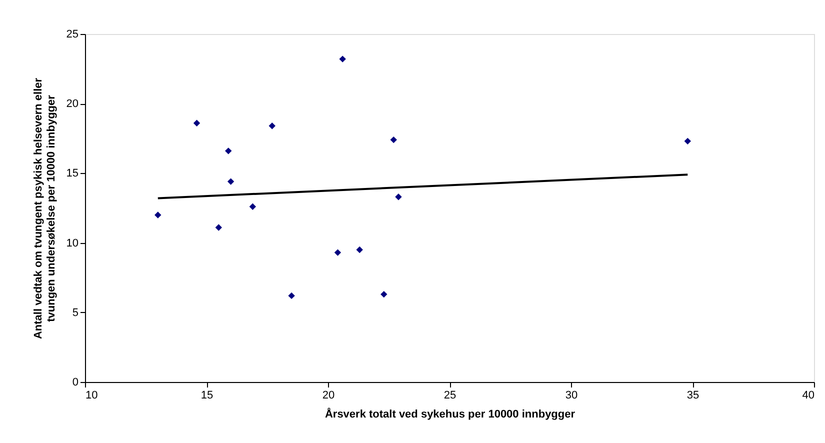  What do you see at coordinates (571, 396) in the screenshot?
I see `x-tick-label: 30` at bounding box center [571, 396].